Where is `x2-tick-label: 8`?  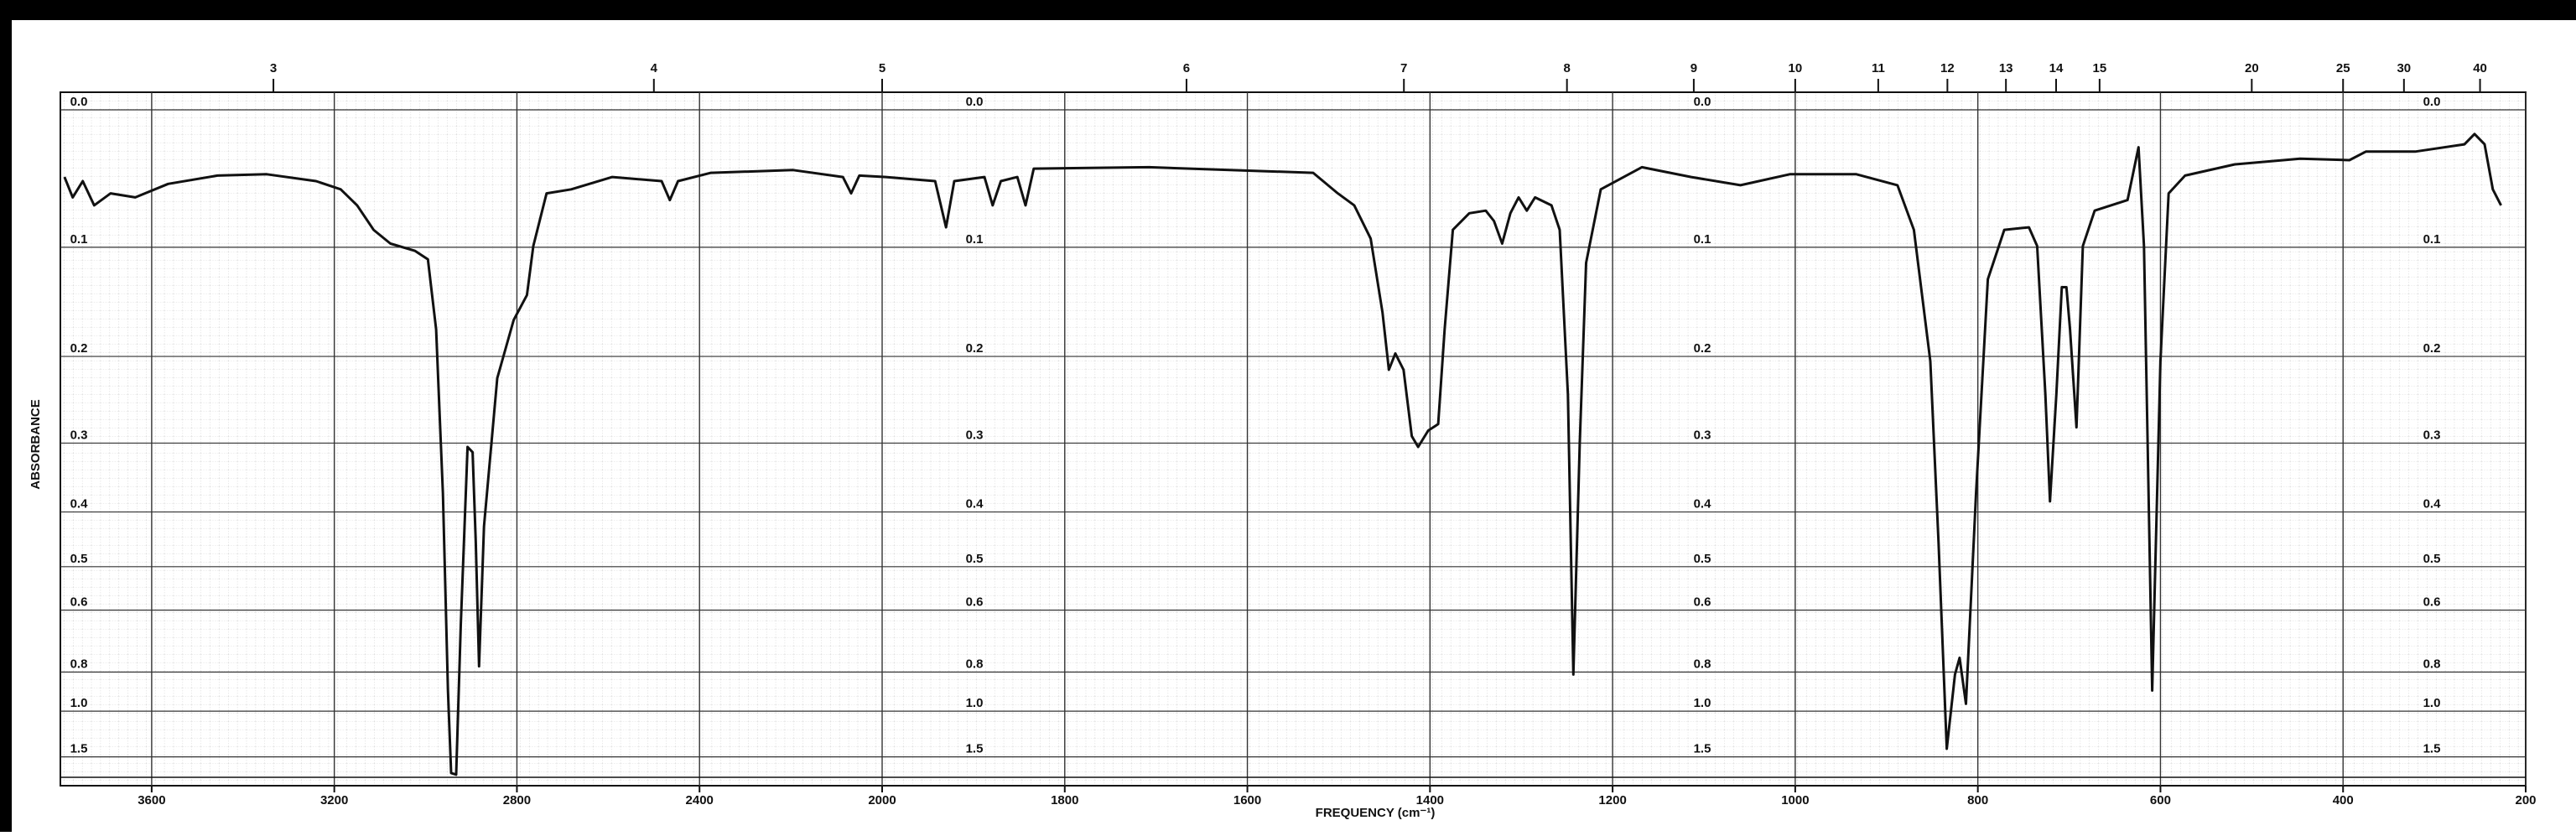 x2-tick-label: 8 is located at coordinates (1566, 68).